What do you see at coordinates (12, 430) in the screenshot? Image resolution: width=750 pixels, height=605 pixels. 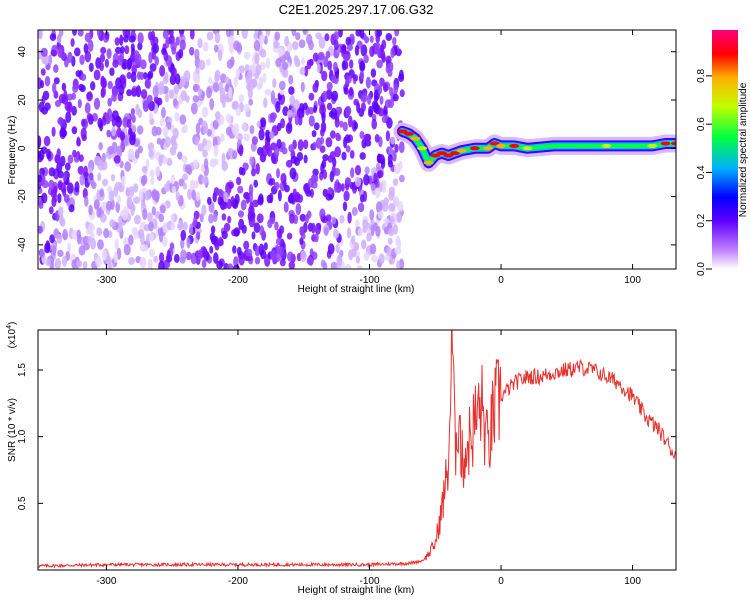 I see `snr-y-label: SNR (10 * v/v)` at bounding box center [12, 430].